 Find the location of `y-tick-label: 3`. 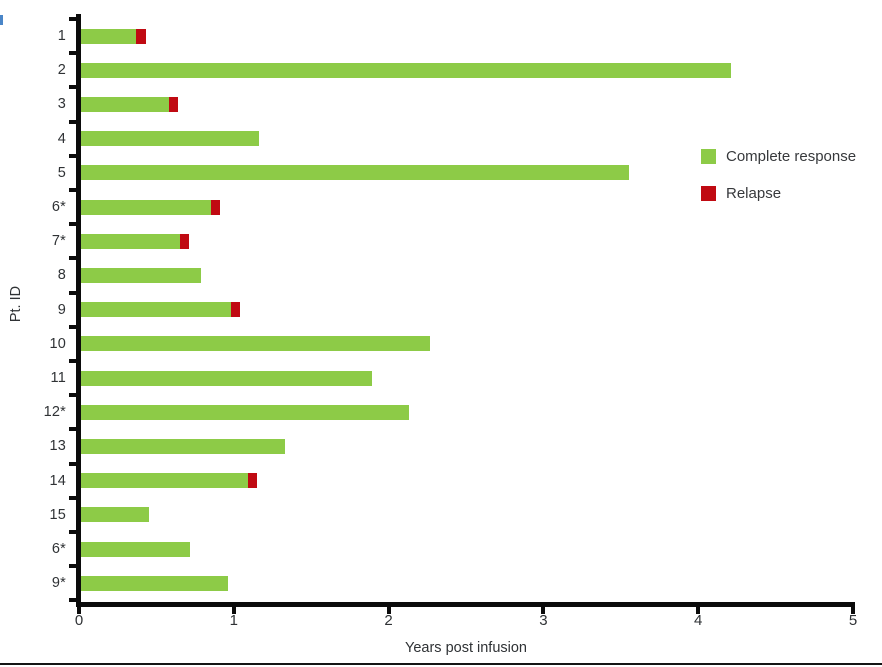

y-tick-label: 3 is located at coordinates (61, 104).